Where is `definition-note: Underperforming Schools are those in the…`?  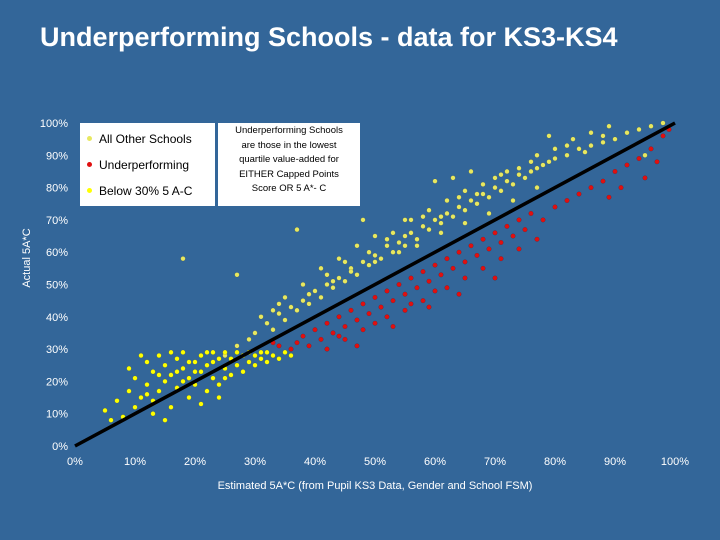
definition-note: Underperforming Schools are those in the… is located at coordinates (289, 164).